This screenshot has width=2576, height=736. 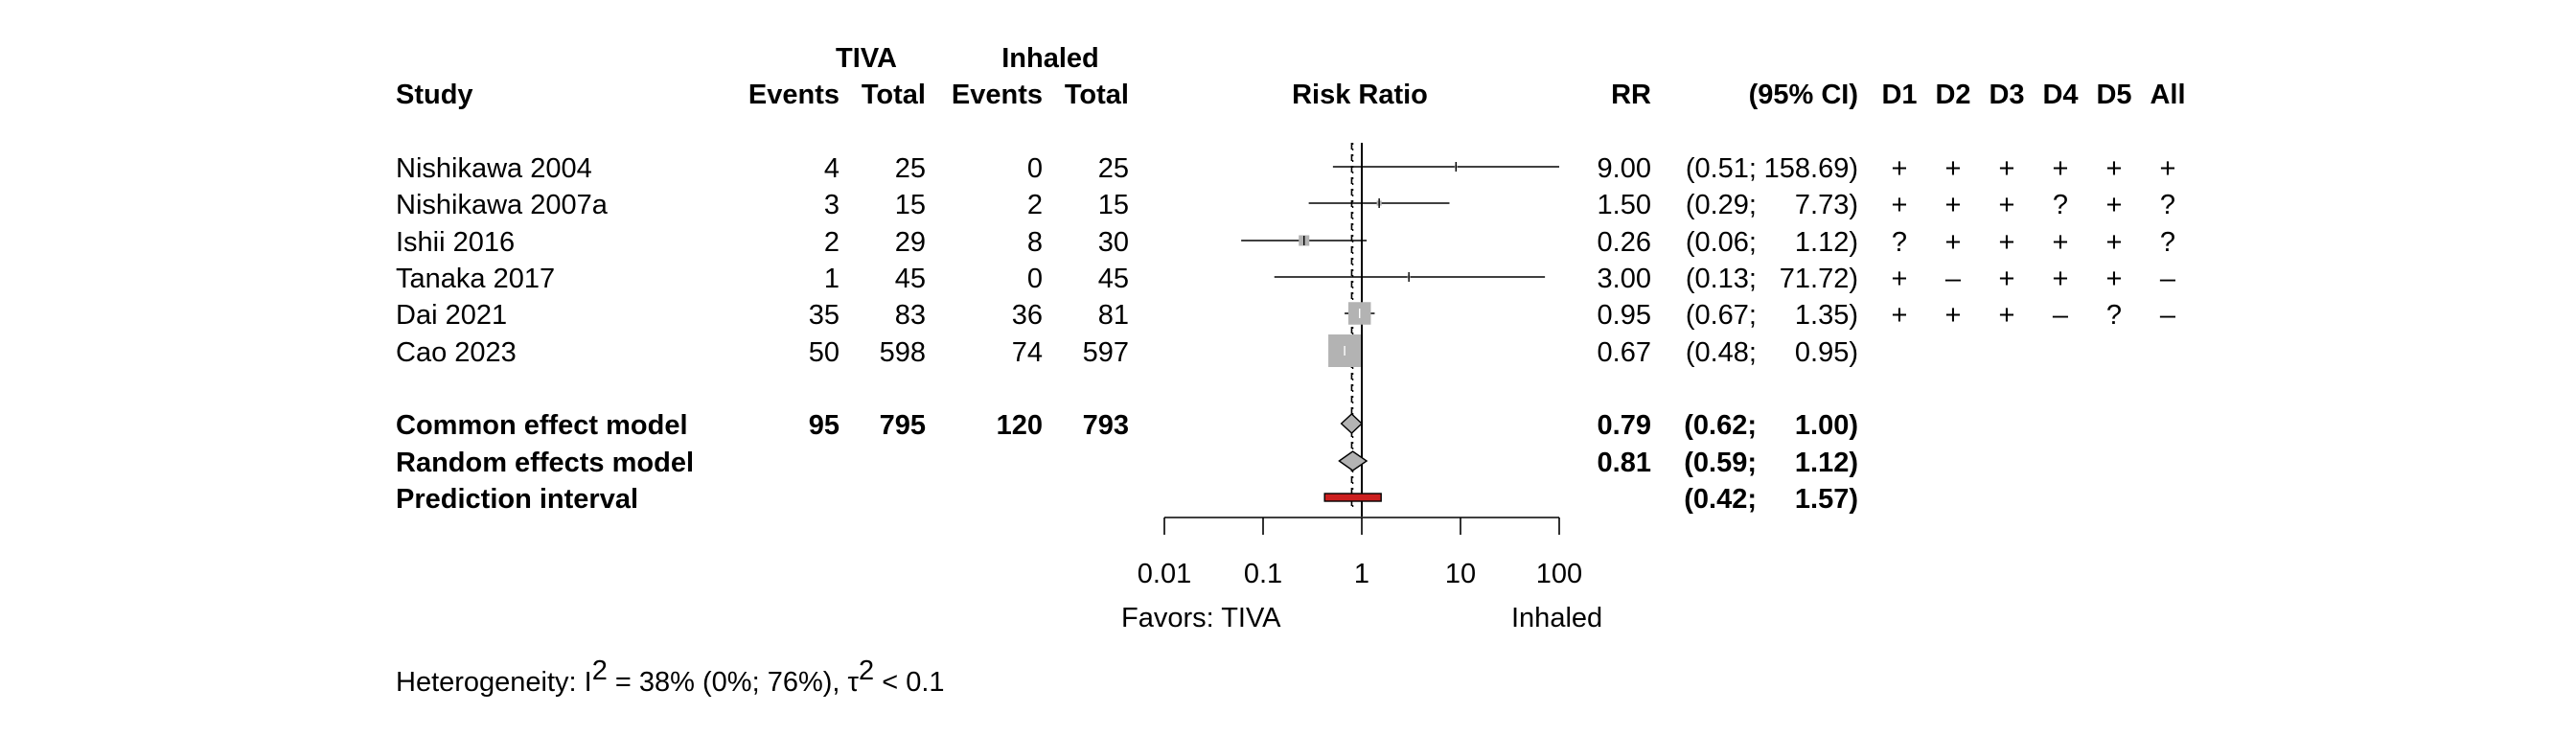 What do you see at coordinates (1811, 168) in the screenshot?
I see `study-ci-upper: 158.69)` at bounding box center [1811, 168].